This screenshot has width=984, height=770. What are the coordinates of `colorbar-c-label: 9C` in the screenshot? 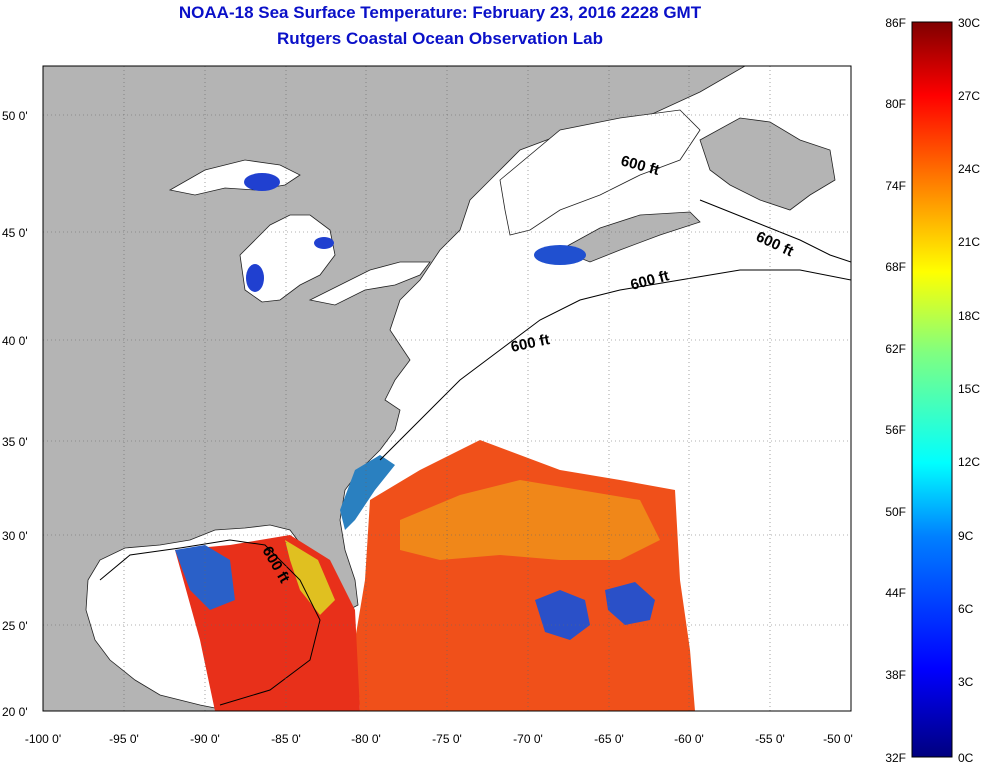 It's located at (966, 536).